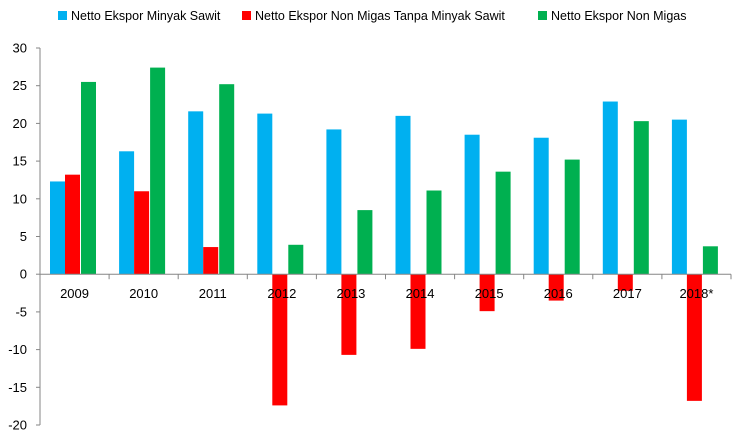 The height and width of the screenshot is (441, 737). Describe the element at coordinates (610, 188) in the screenshot. I see `bar-series1-2017` at that location.